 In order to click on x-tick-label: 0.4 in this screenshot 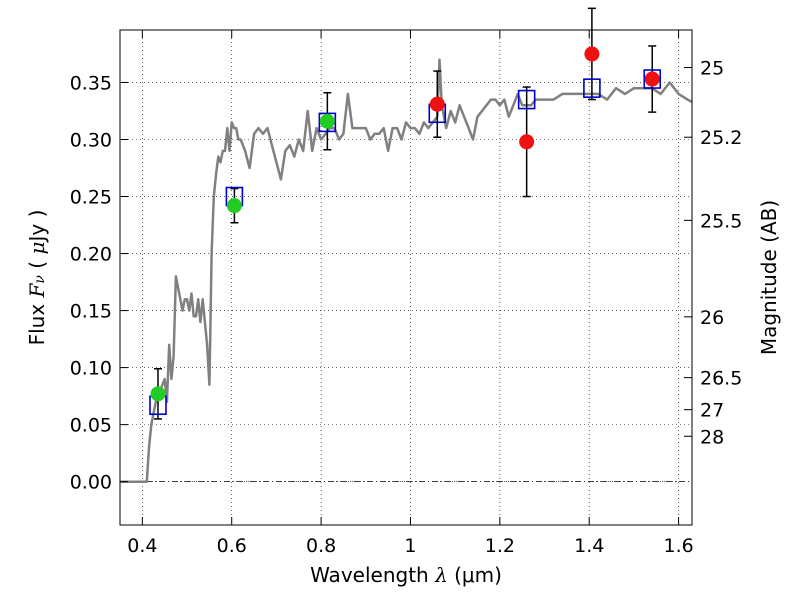, I will do `click(142, 546)`.